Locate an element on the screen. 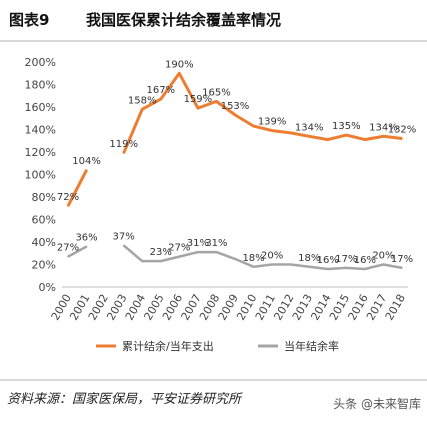 The width and height of the screenshot is (427, 421). y-tick-label: 200% is located at coordinates (40, 62).